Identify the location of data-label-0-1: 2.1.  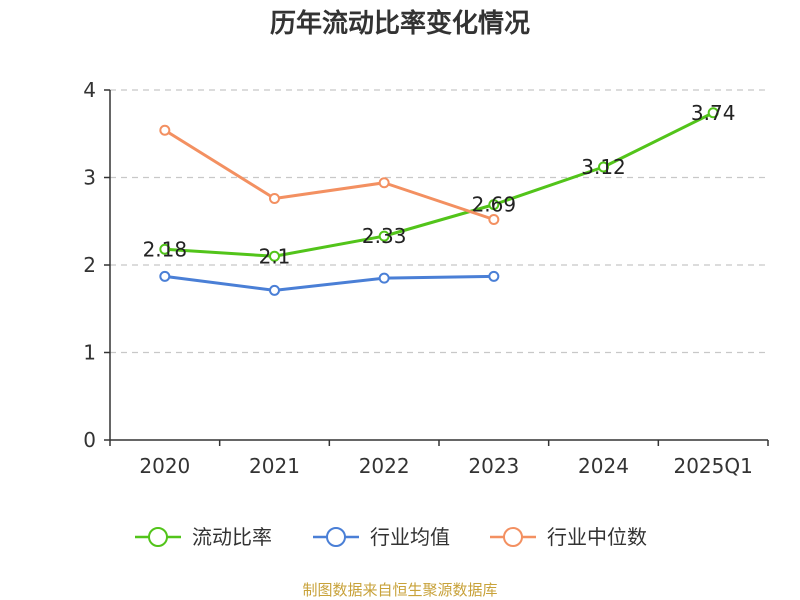
(275, 256).